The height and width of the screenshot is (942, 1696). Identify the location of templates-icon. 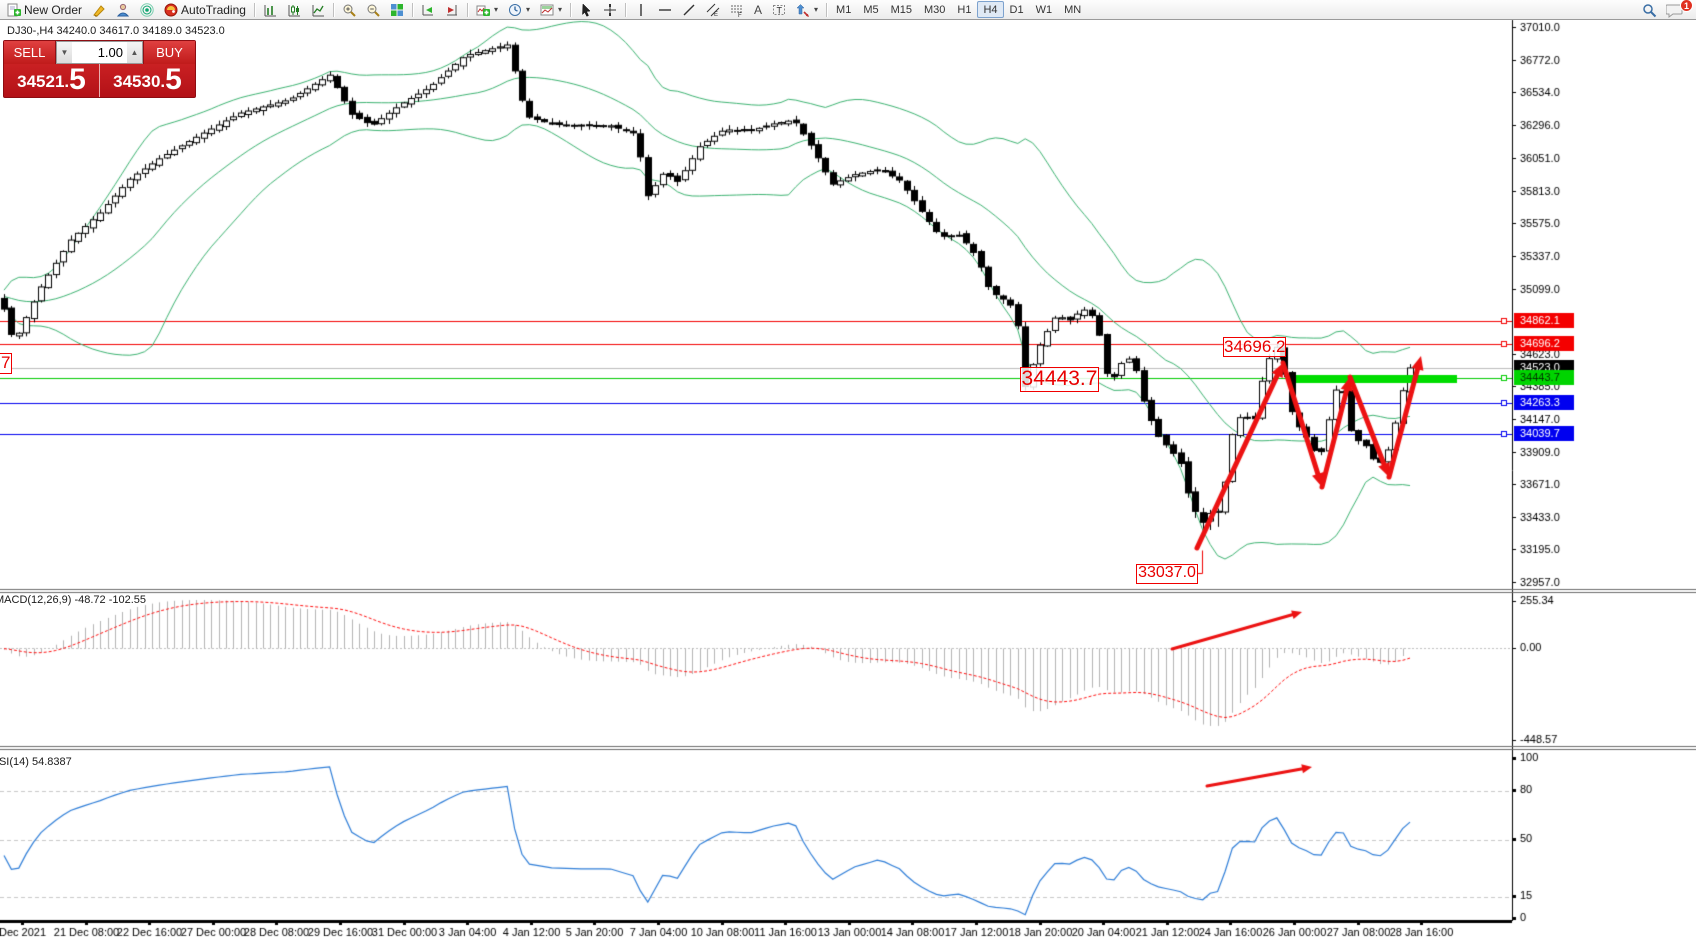
(547, 10).